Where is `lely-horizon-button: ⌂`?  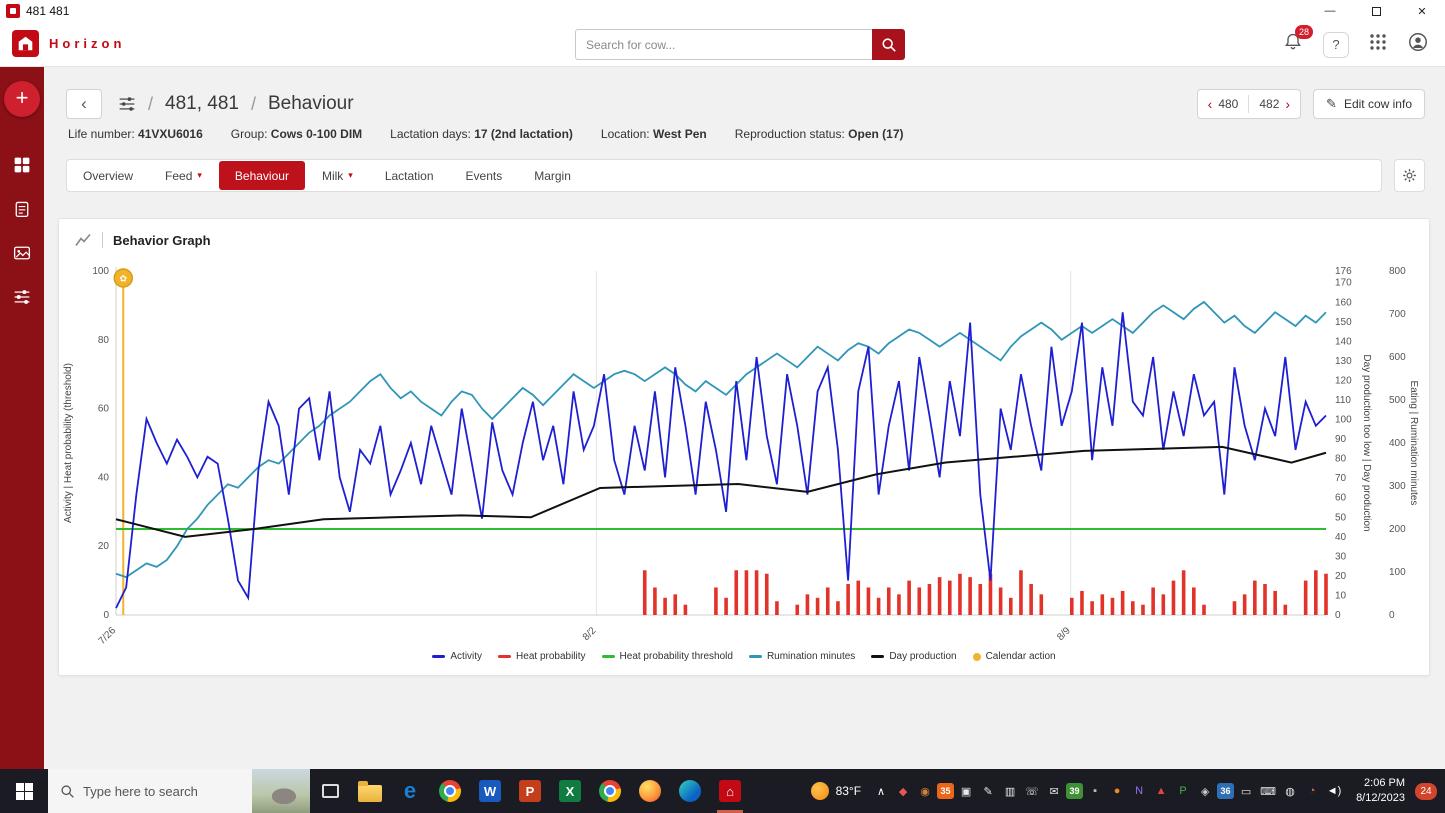
lely-horizon-button: ⌂ is located at coordinates (730, 791).